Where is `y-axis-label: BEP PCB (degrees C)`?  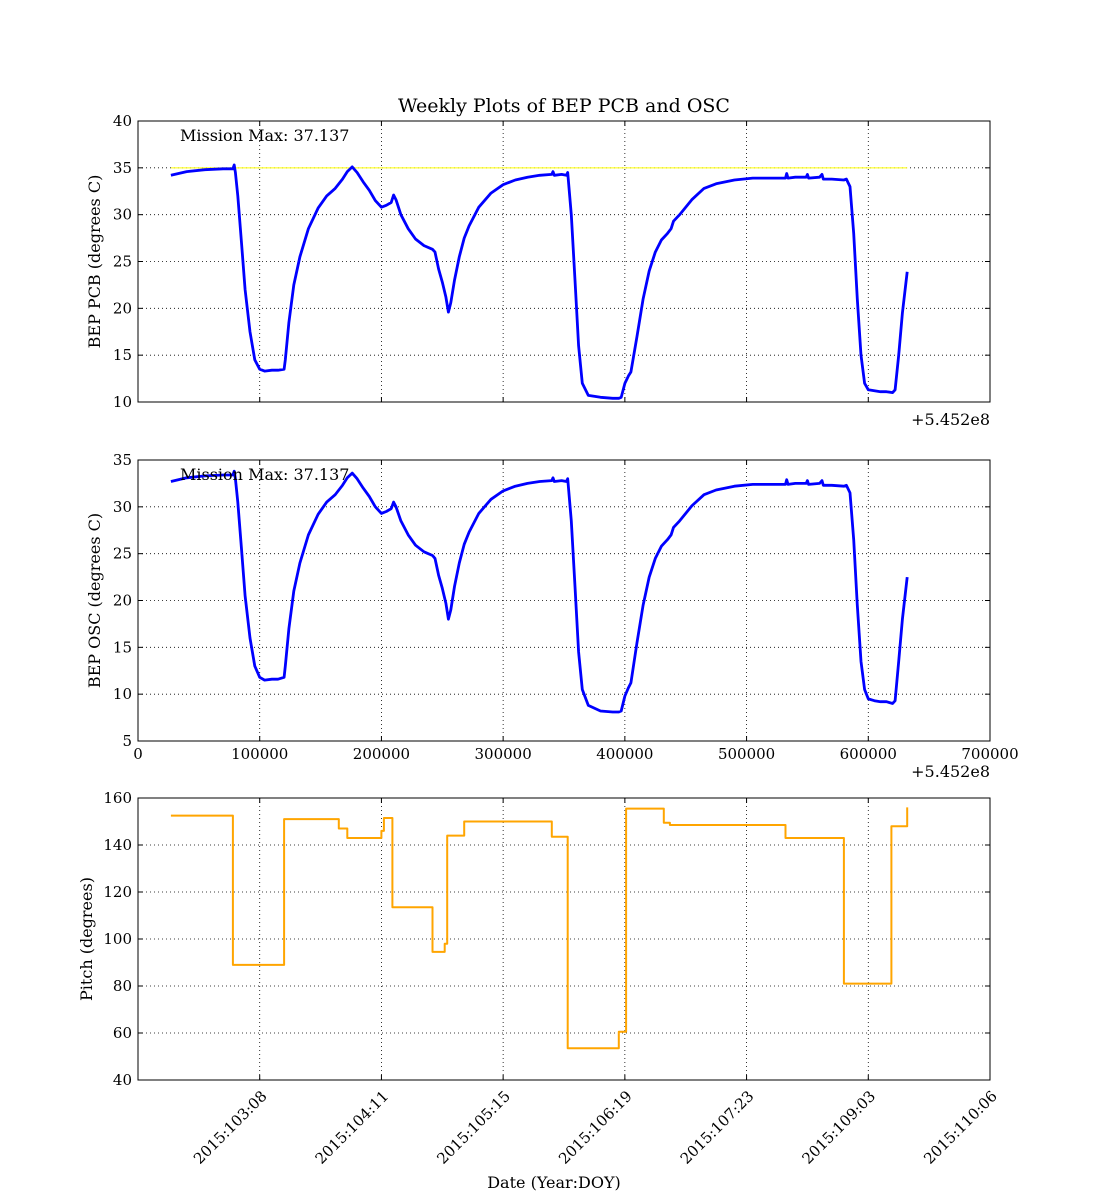
y-axis-label: BEP PCB (degrees C) is located at coordinates (94, 262).